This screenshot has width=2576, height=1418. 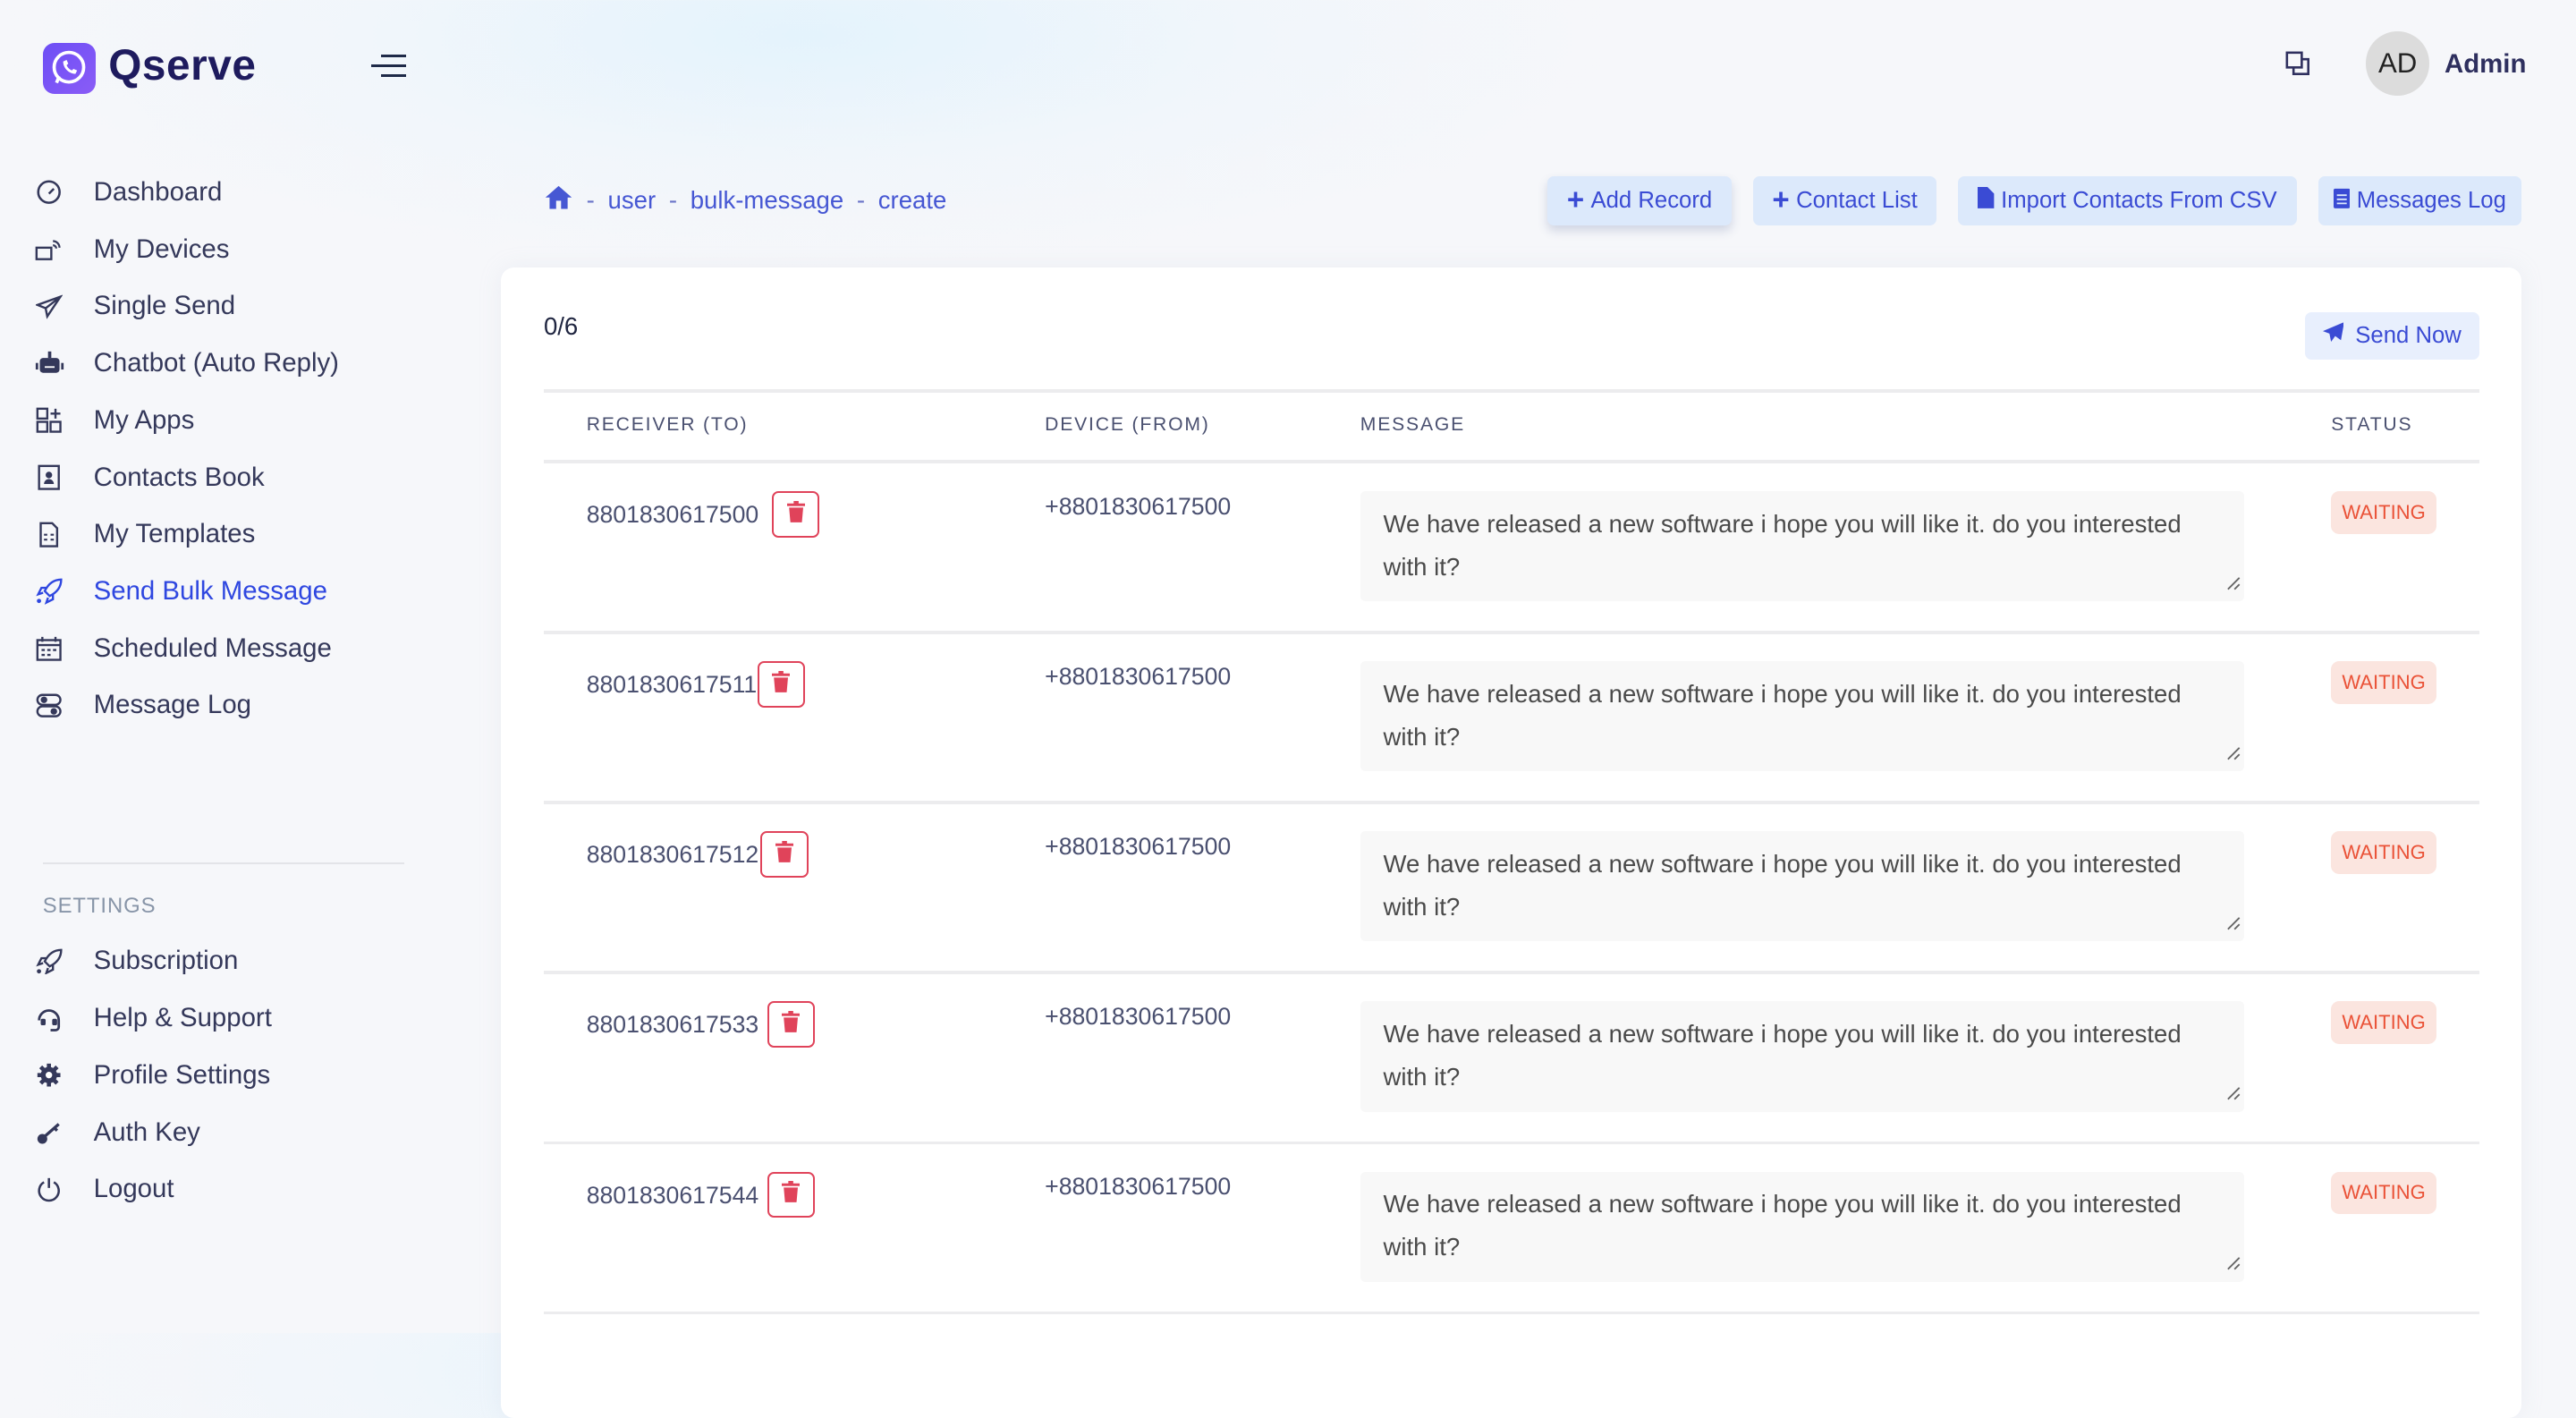 I want to click on send-now-label: Send Now, so click(x=2408, y=336).